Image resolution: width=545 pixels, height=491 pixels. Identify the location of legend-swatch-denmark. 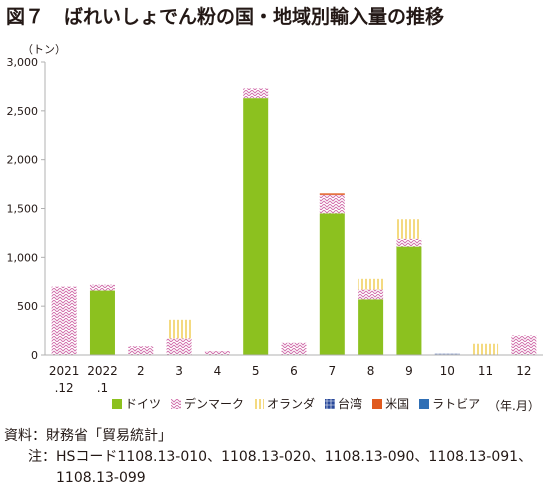
(176, 403).